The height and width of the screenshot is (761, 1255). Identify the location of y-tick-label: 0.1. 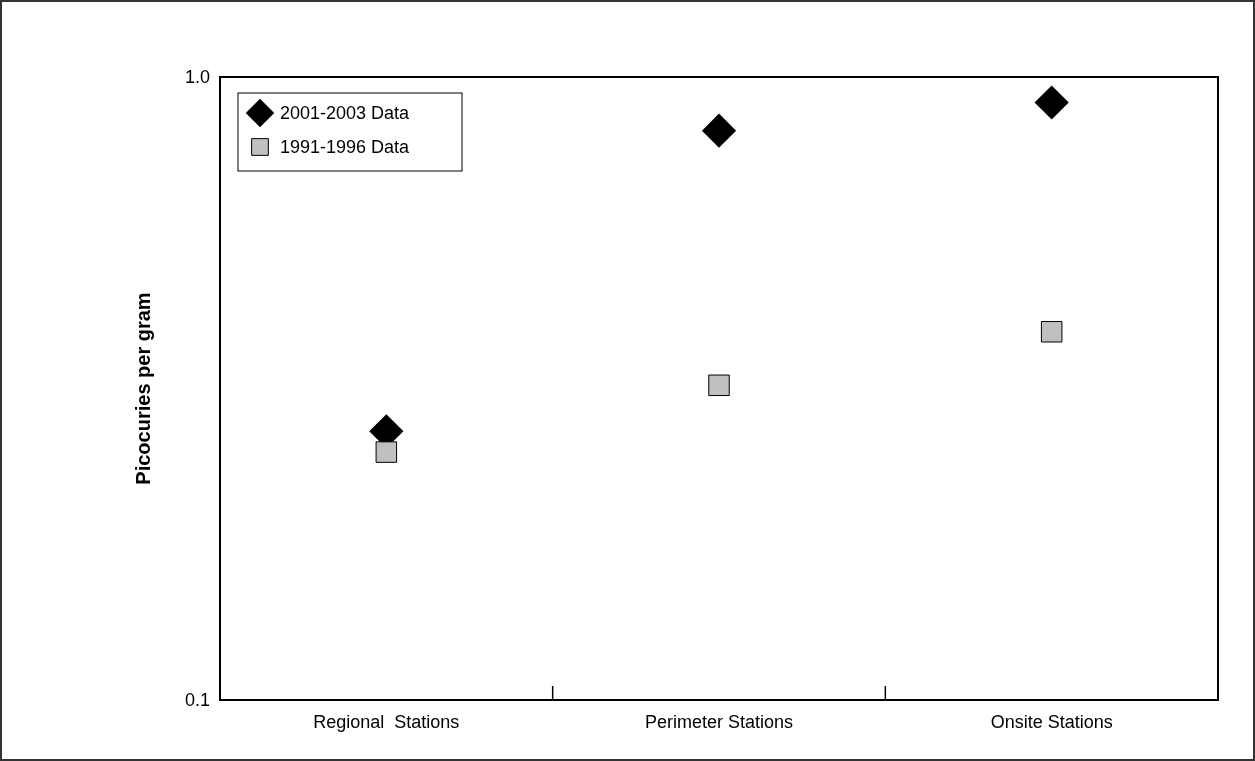
(197, 700).